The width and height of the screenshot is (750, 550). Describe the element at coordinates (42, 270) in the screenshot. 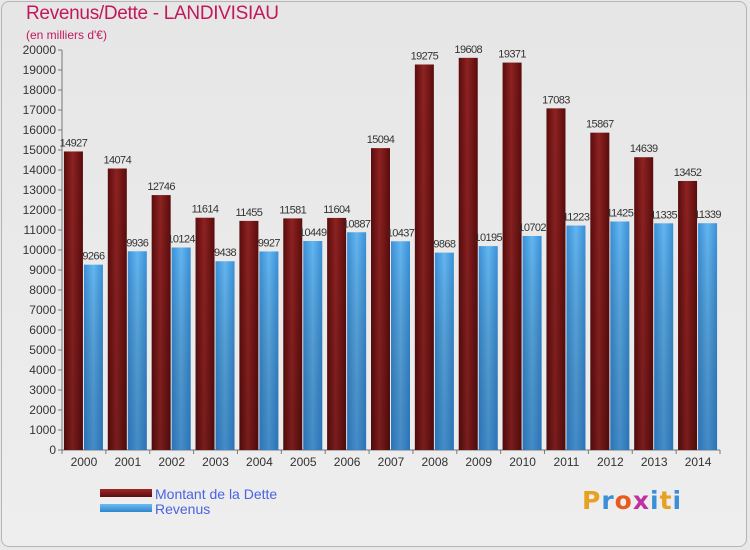

I see `y-tick-label: 9000` at that location.